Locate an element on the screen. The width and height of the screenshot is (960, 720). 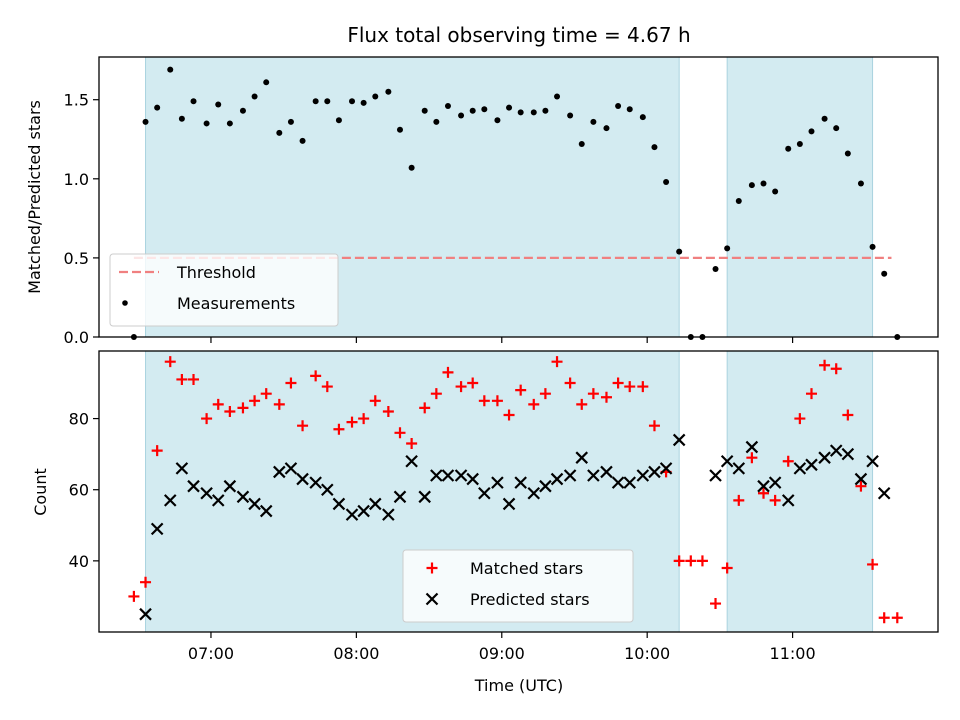
x-axis-label: Time (UTC) is located at coordinates (518, 685).